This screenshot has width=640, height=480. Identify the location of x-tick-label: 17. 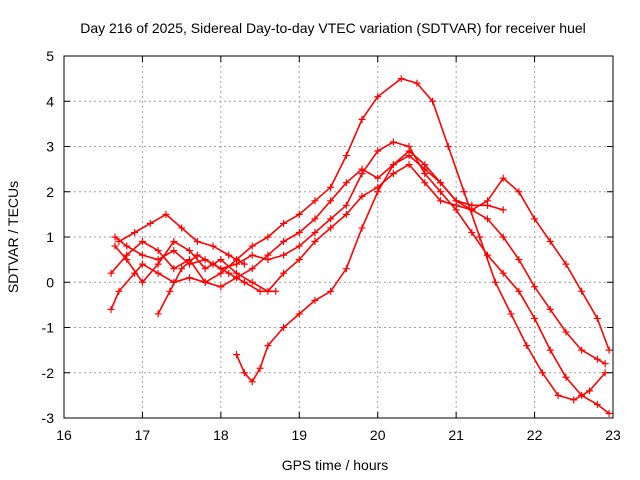
(143, 435).